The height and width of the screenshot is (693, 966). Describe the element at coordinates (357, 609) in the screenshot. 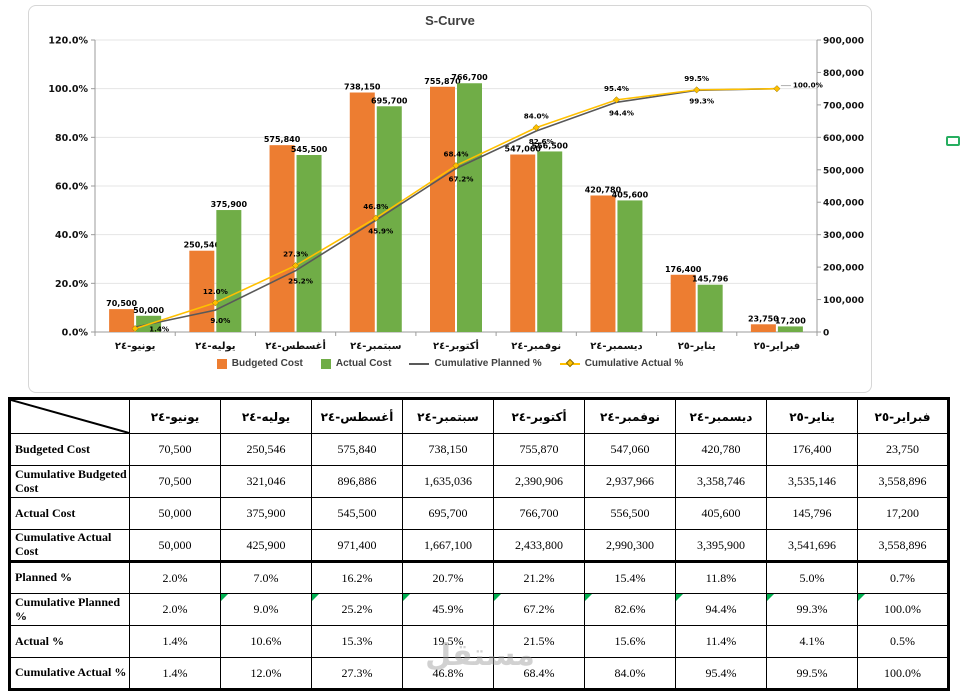

I see `table-cell: 25.2%` at that location.